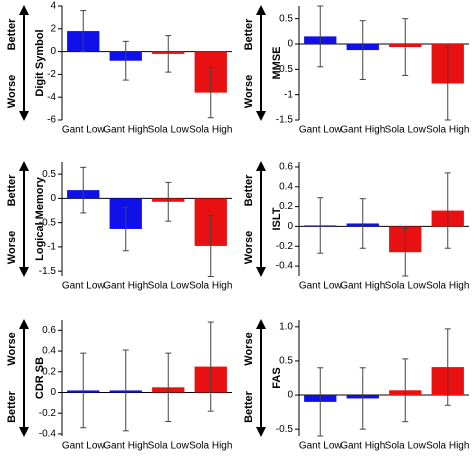  Describe the element at coordinates (51, 74) in the screenshot. I see `y-tick-label: -2` at that location.